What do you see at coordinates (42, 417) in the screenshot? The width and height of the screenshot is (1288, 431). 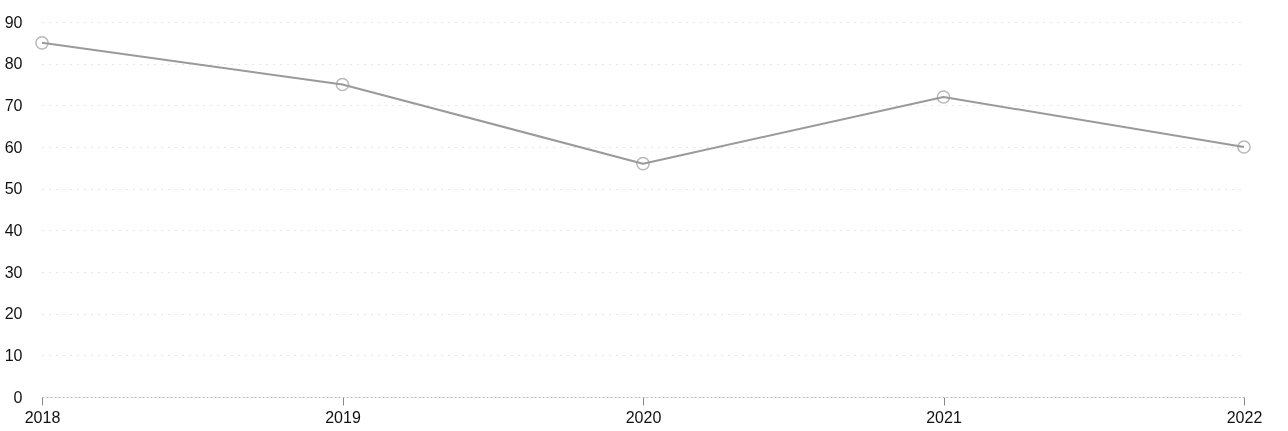 I see `x-tick-label: 2018` at bounding box center [42, 417].